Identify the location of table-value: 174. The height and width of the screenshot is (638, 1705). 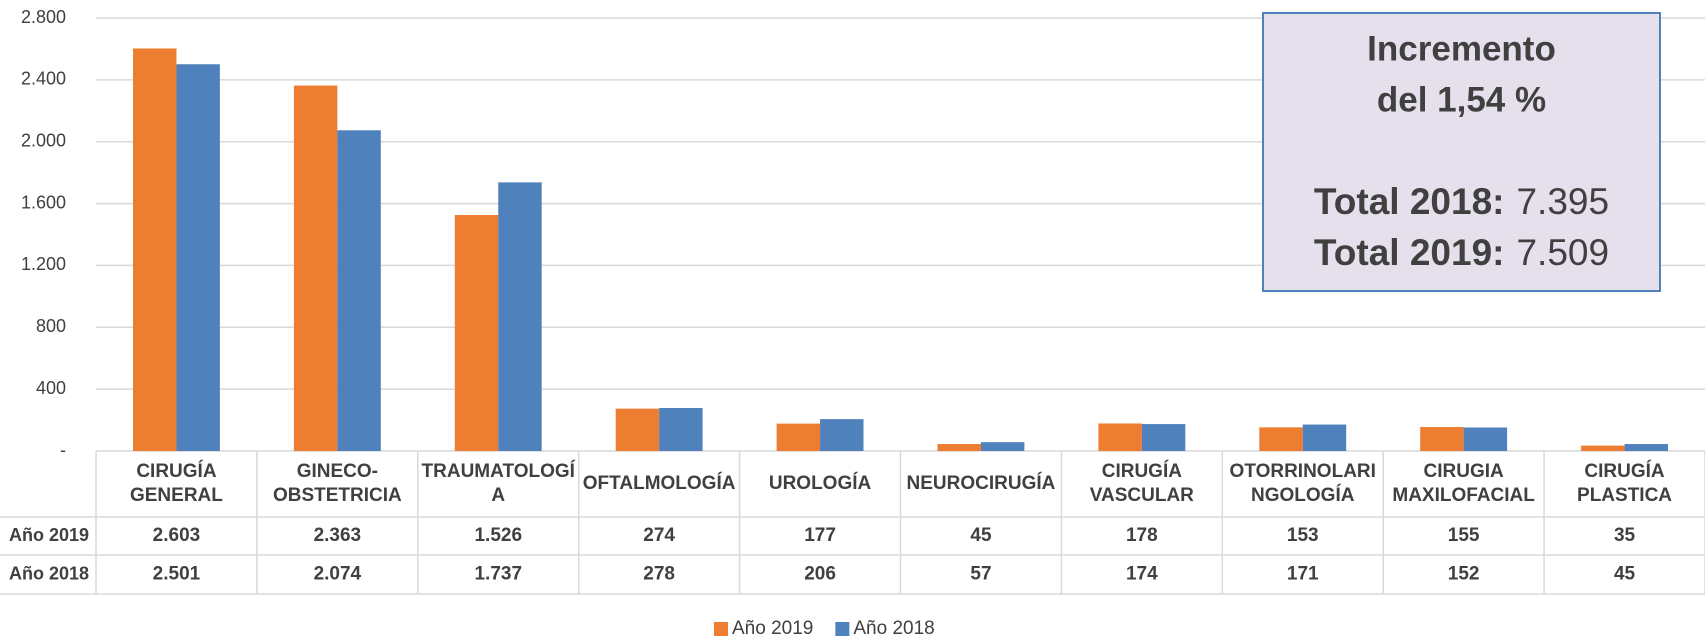
(1142, 574).